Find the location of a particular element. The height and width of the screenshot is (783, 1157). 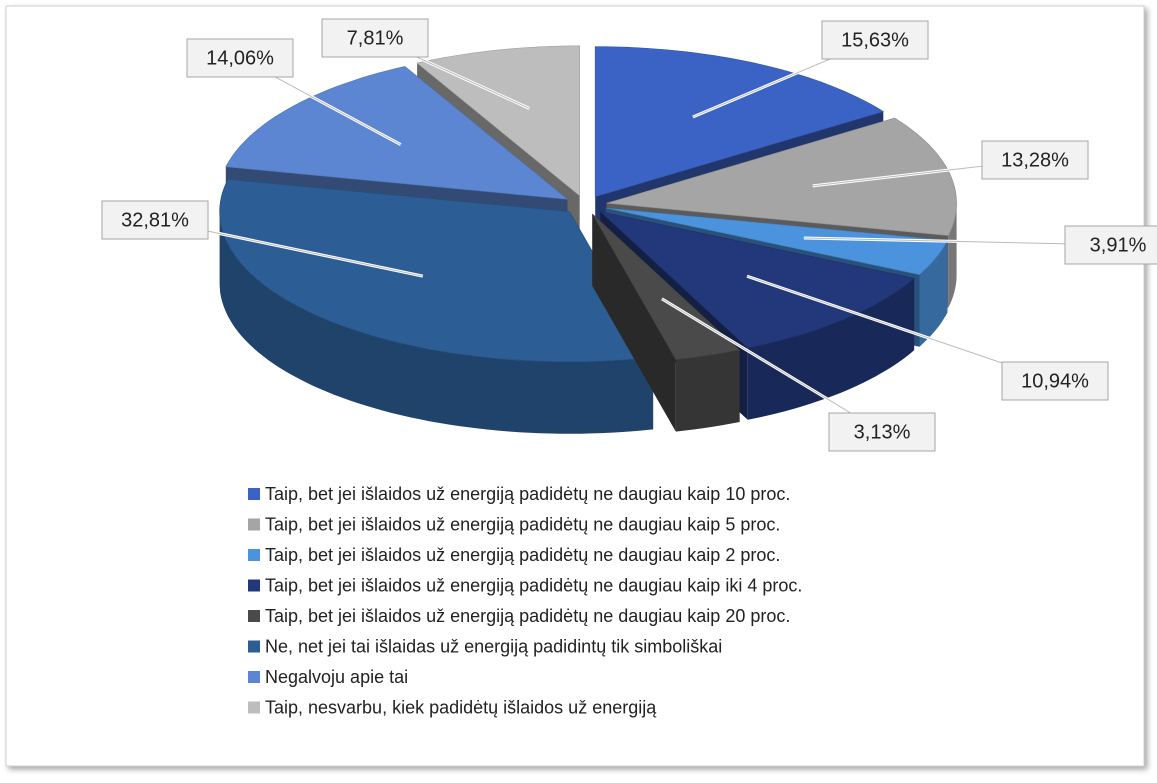

data-label: 10,94% is located at coordinates (1055, 381).